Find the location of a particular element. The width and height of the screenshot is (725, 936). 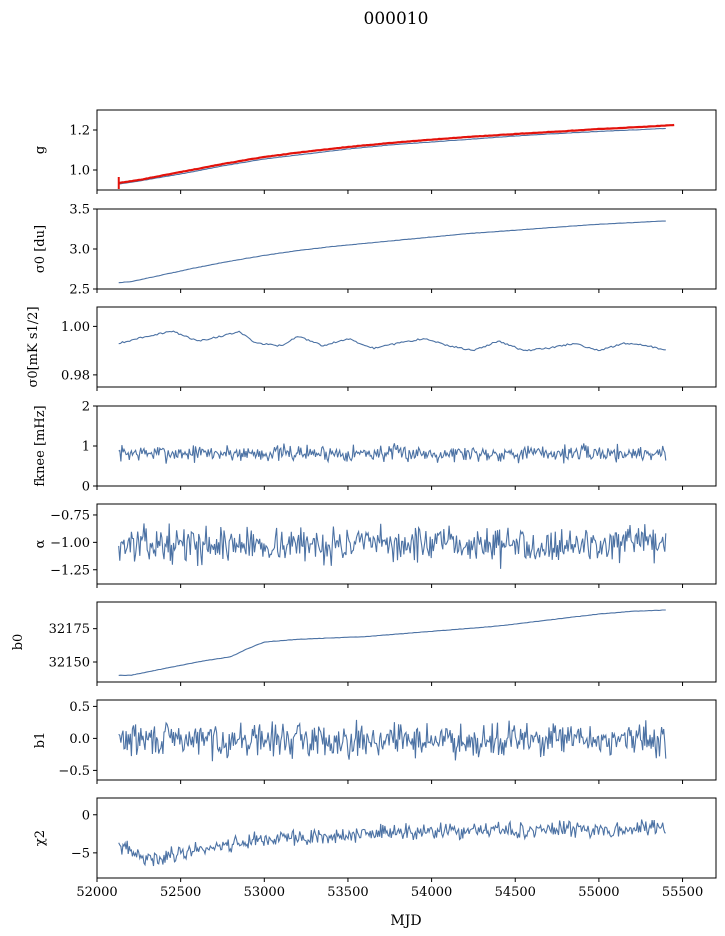

y-tick-label: −5 is located at coordinates (80, 853).